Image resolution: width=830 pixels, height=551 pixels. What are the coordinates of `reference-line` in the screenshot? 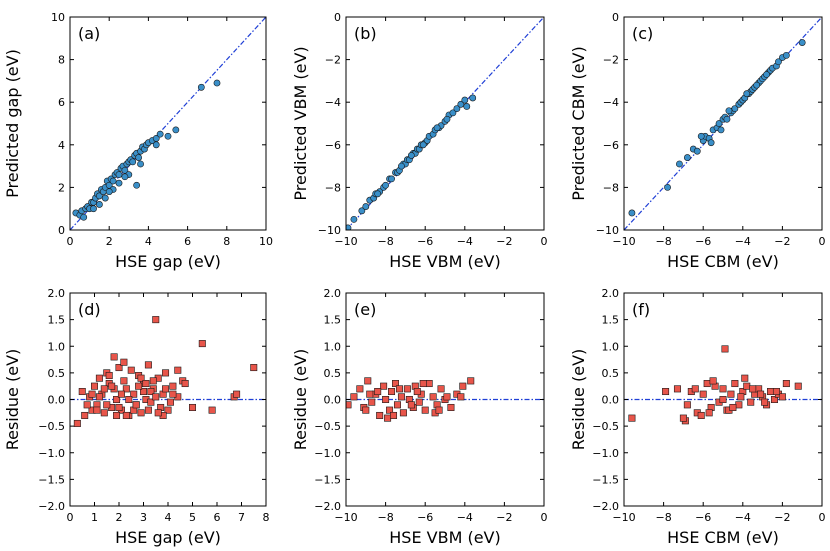 It's located at (723, 123).